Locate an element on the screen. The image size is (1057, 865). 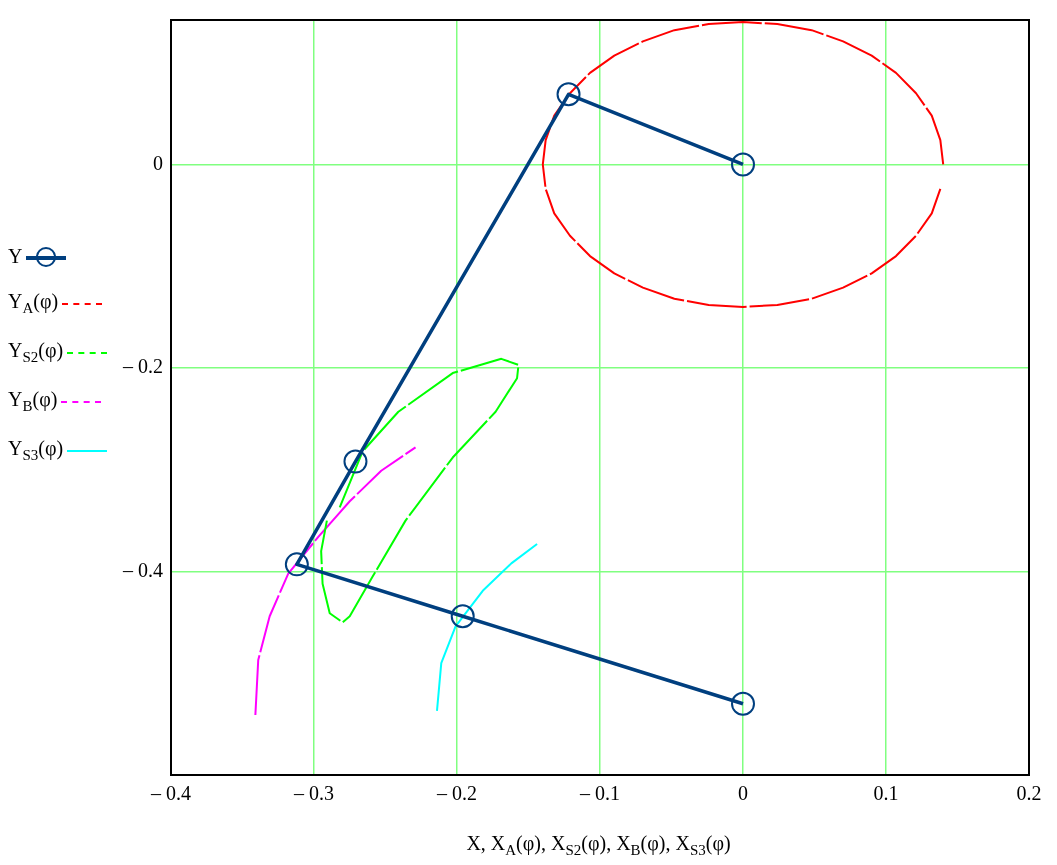
x-tick-label: – 0.3 is located at coordinates (313, 793).